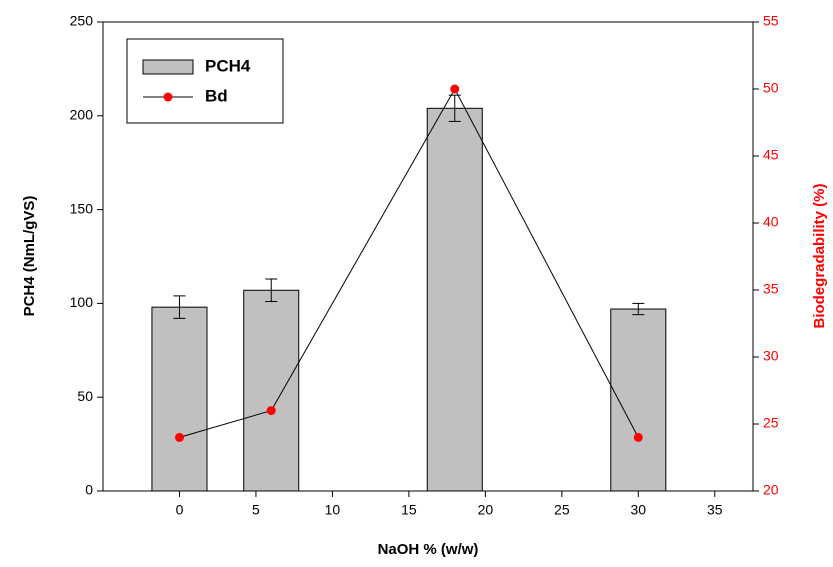 The width and height of the screenshot is (833, 567). Describe the element at coordinates (82, 115) in the screenshot. I see `y-tick-label: 200` at that location.